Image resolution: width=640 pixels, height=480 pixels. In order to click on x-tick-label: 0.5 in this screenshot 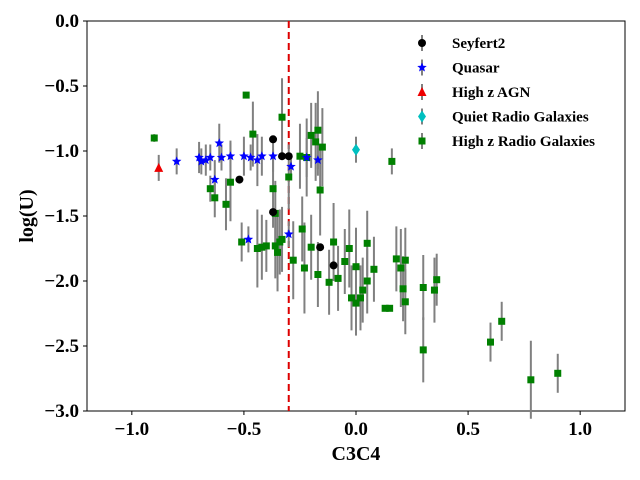, I will do `click(468, 429)`.